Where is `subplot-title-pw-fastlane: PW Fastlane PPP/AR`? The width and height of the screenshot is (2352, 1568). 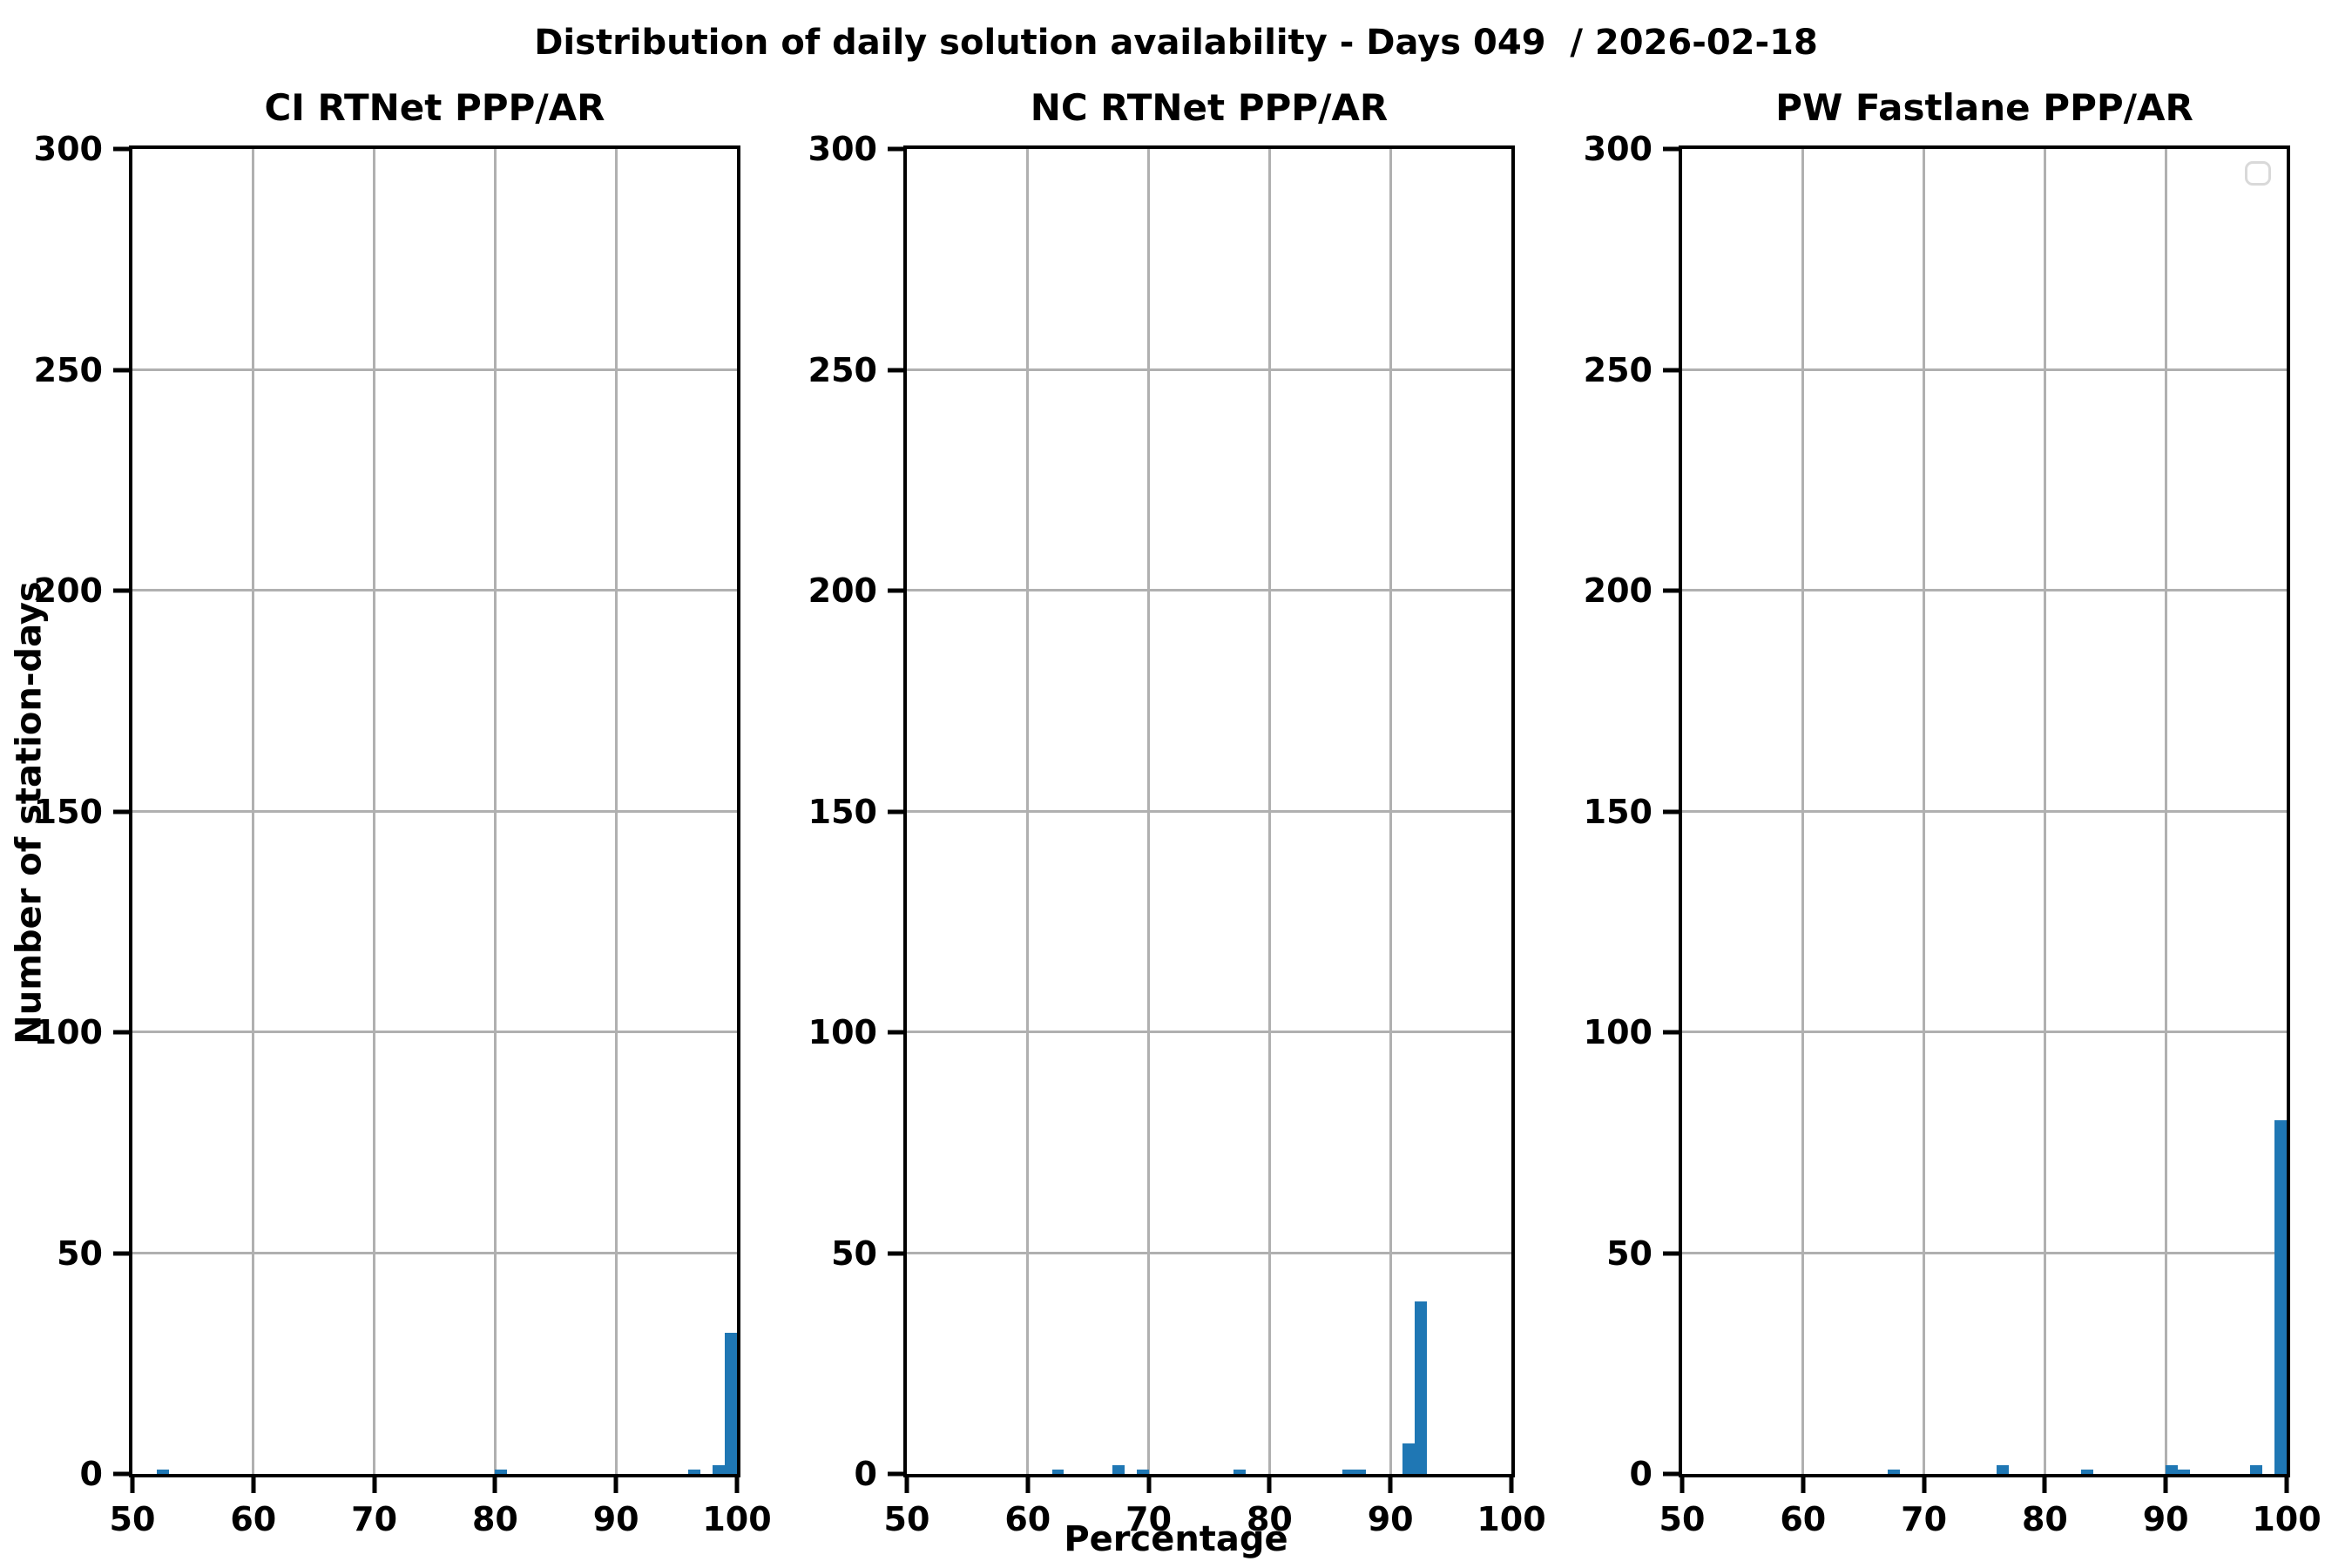 subplot-title-pw-fastlane: PW Fastlane PPP/AR is located at coordinates (1984, 107).